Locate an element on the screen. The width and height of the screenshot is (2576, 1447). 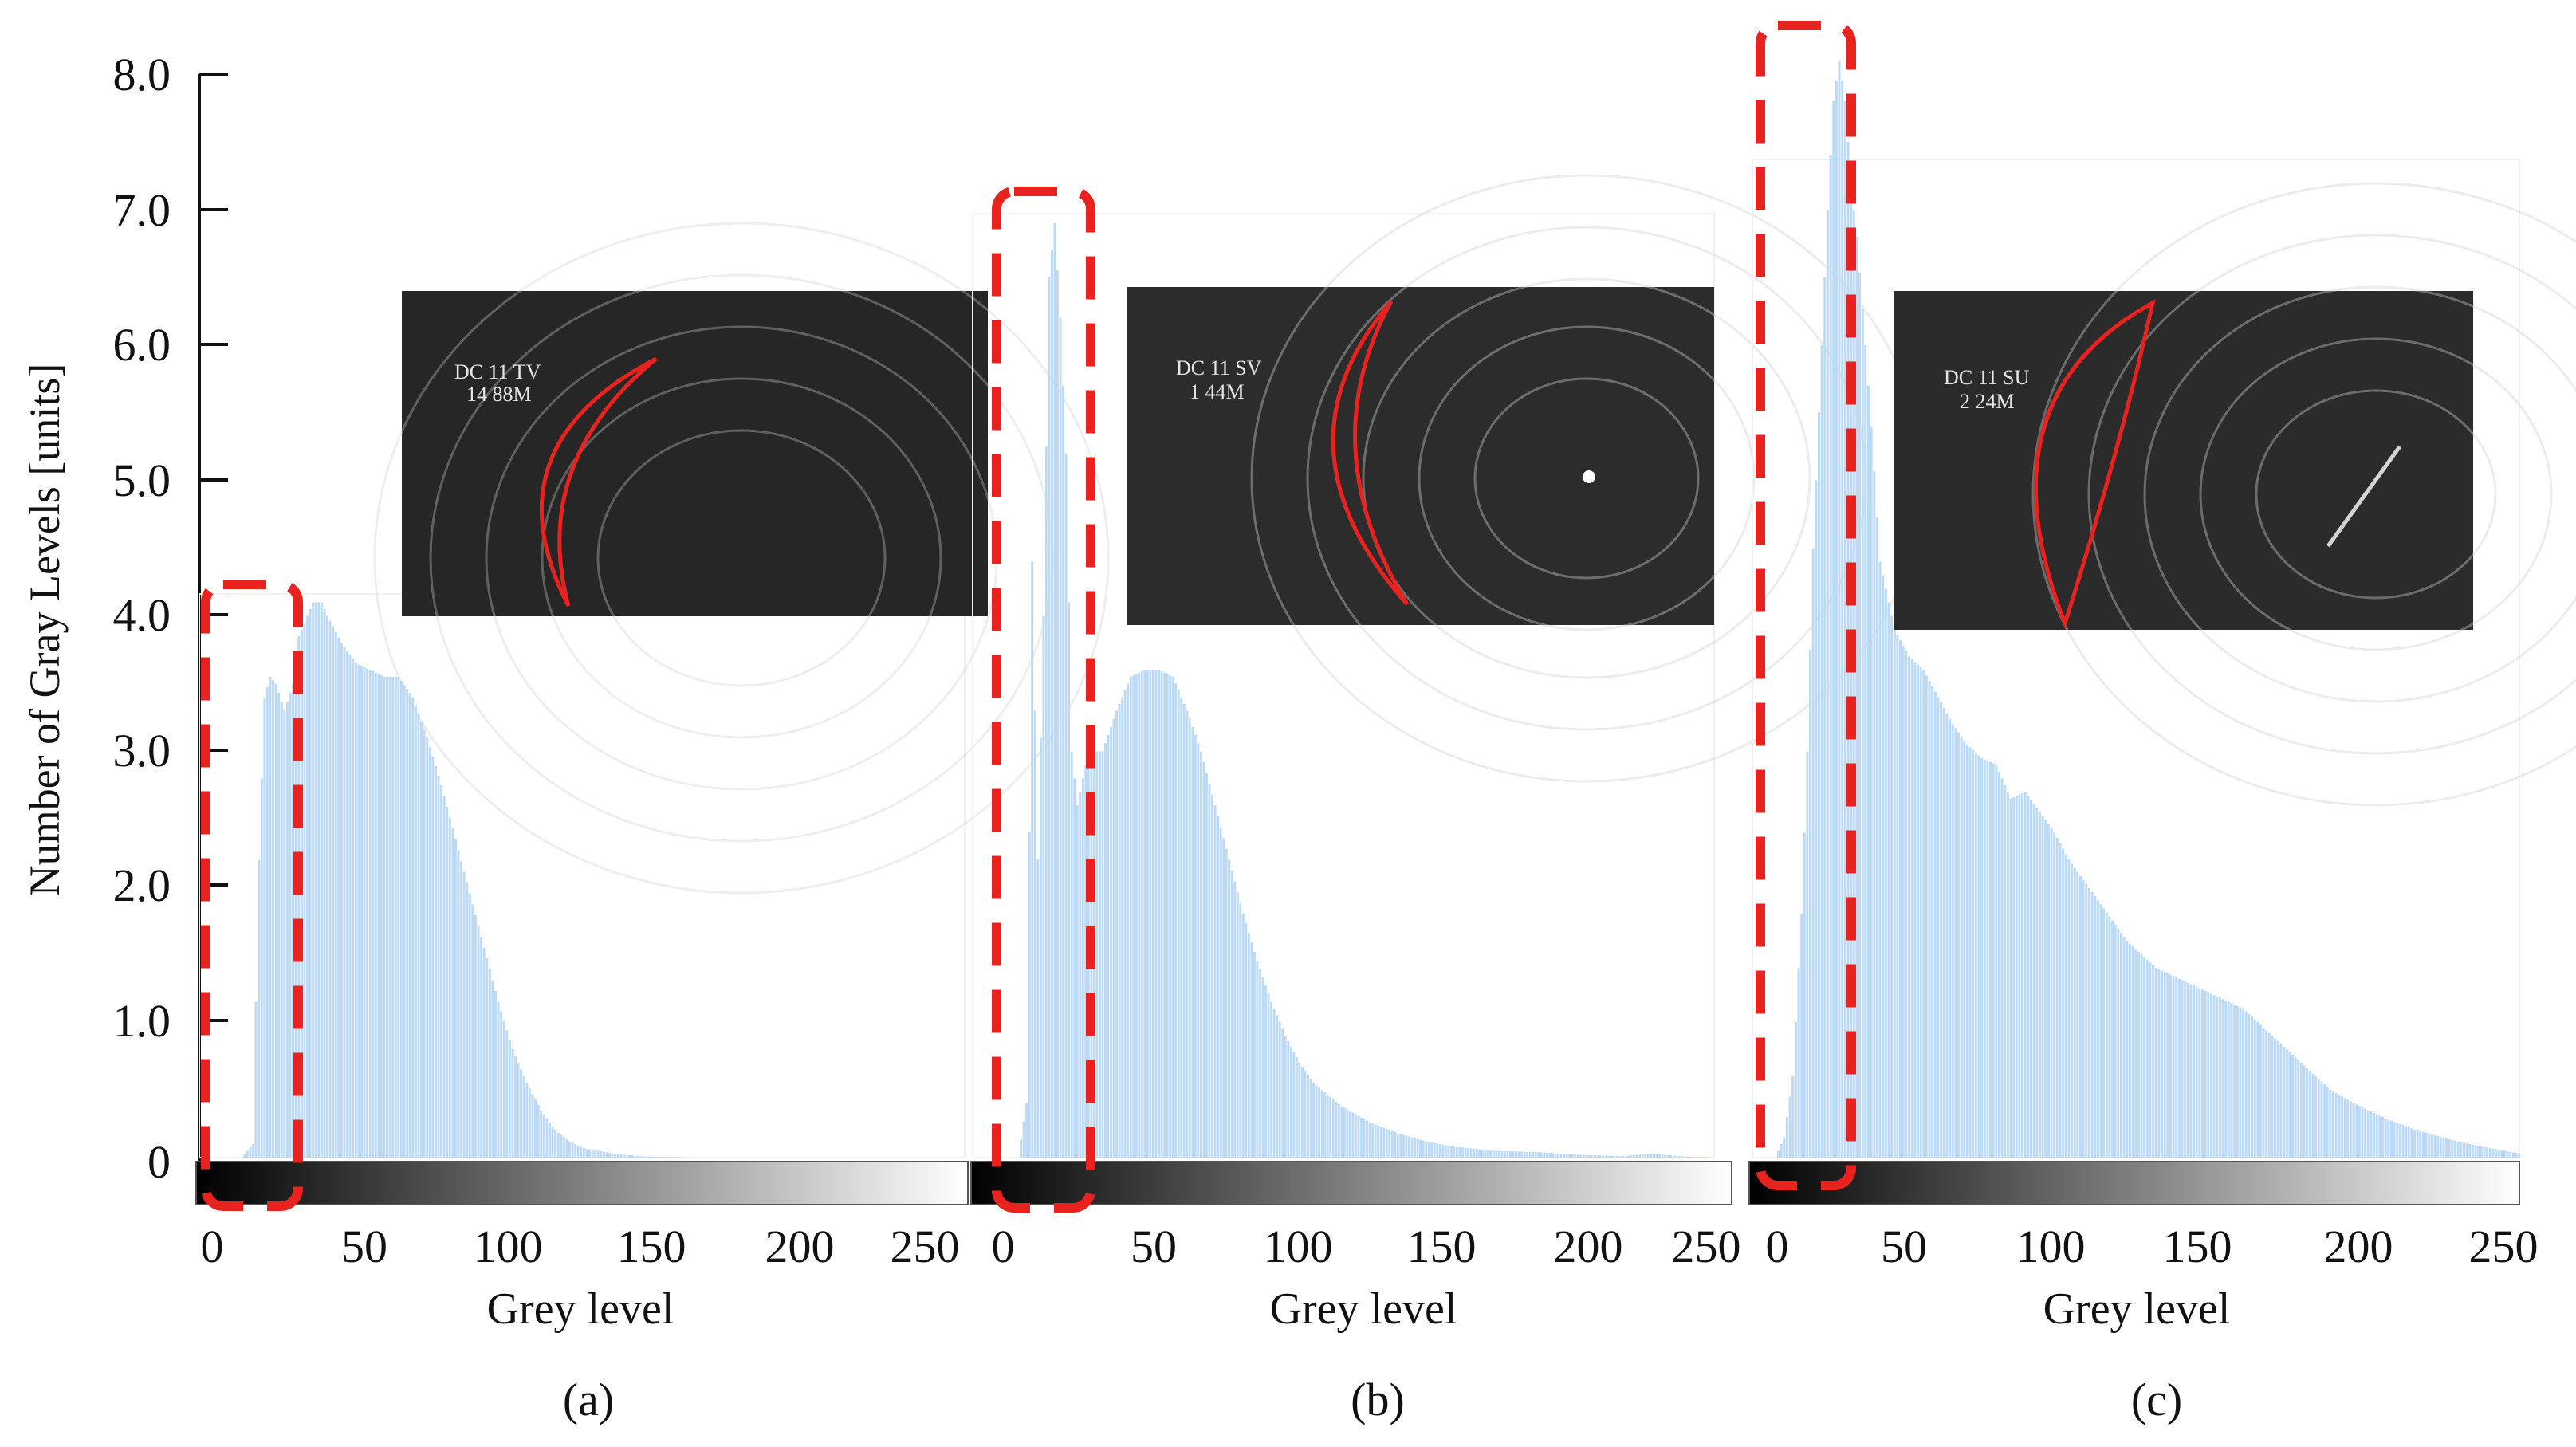
inset-caption: 2 24M is located at coordinates (1988, 402).